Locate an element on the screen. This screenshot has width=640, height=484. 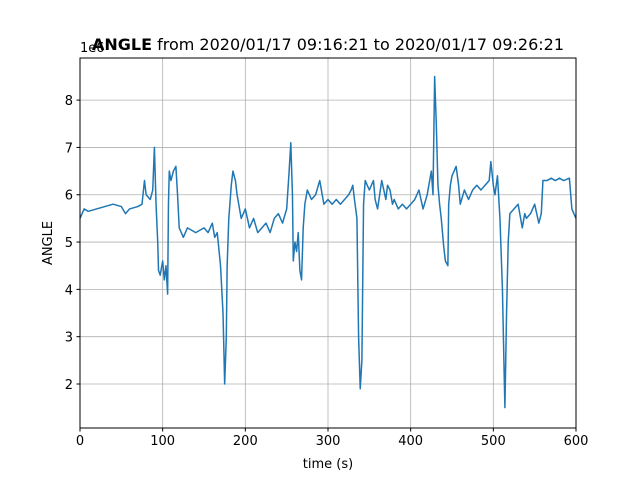
x-axis-label: time (s) is located at coordinates (328, 464).